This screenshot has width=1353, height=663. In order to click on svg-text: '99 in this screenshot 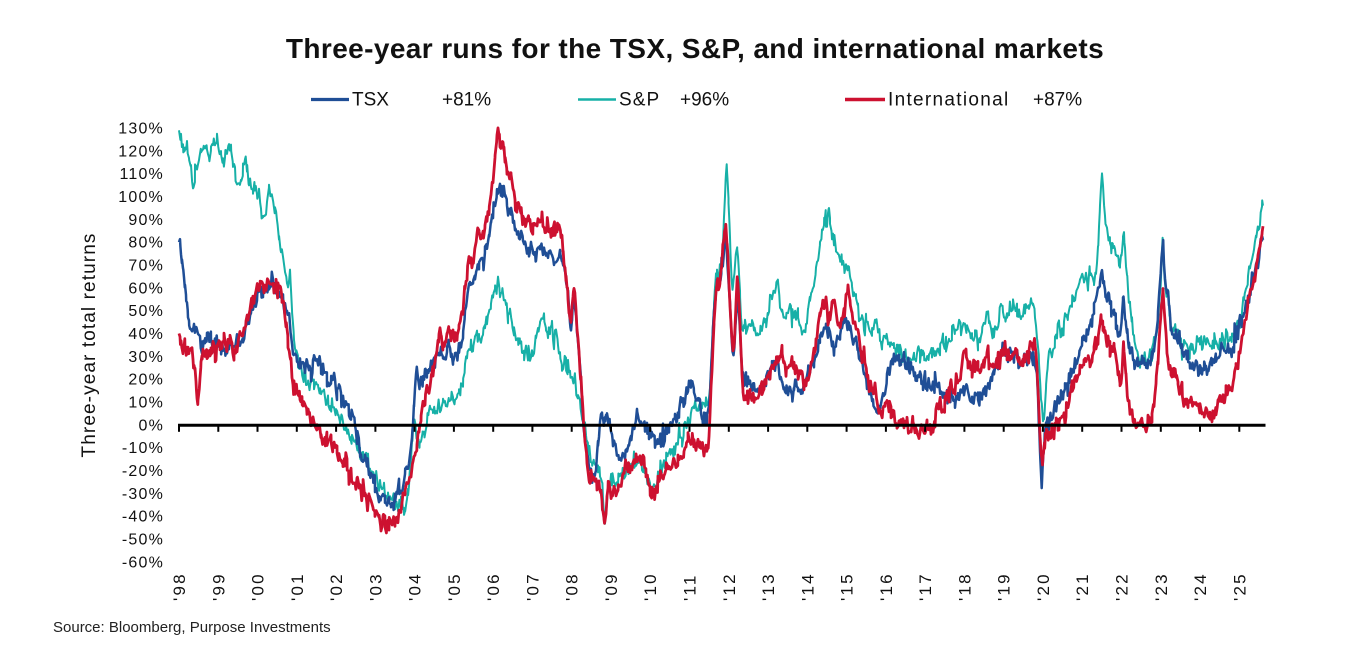, I will do `click(218, 586)`.